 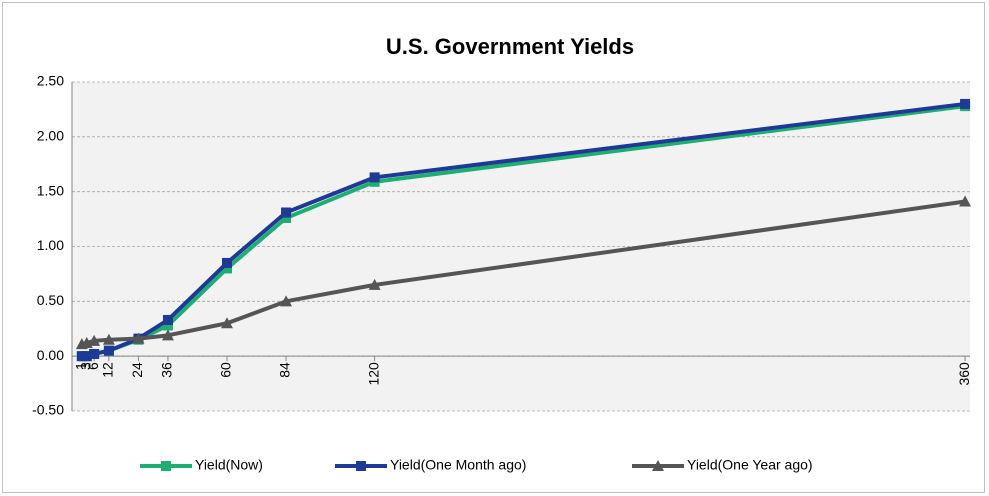 I want to click on legend-label: Yield(One Month ago), so click(x=458, y=465).